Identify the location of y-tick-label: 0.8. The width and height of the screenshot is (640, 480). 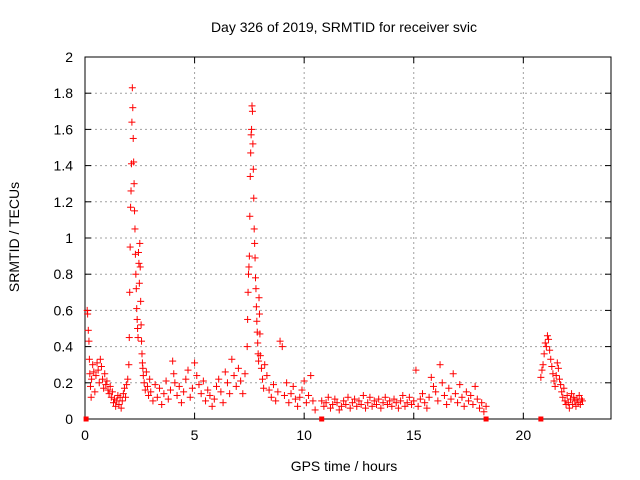
(64, 274).